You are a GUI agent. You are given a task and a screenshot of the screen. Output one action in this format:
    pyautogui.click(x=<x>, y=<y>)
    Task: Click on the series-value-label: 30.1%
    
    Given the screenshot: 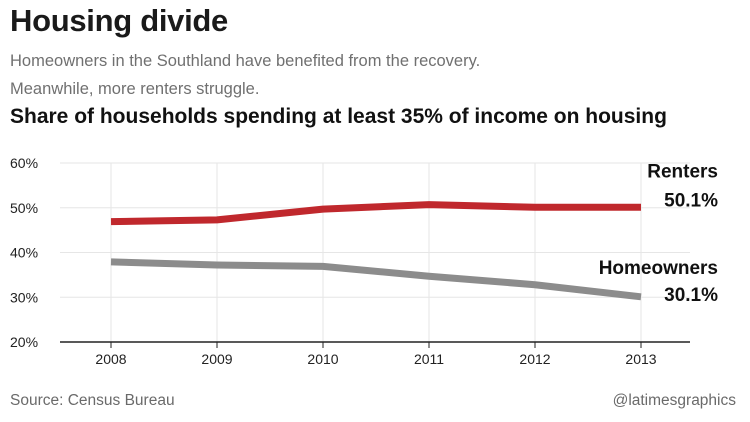 What is the action you would take?
    pyautogui.click(x=691, y=295)
    